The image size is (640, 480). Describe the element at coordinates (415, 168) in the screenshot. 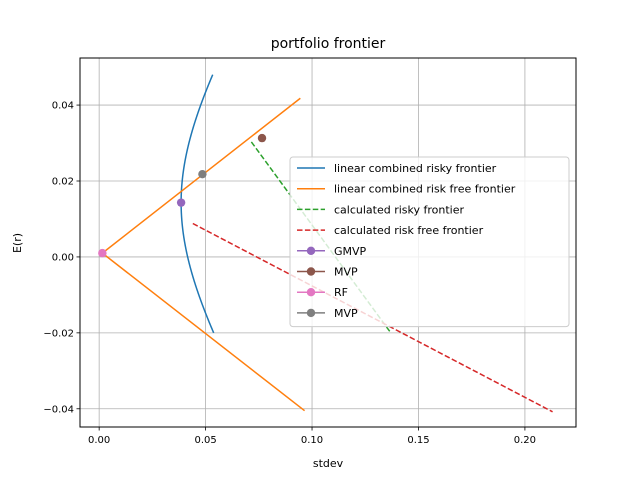

I see `legend-label-1: linear combined risky frontier` at that location.